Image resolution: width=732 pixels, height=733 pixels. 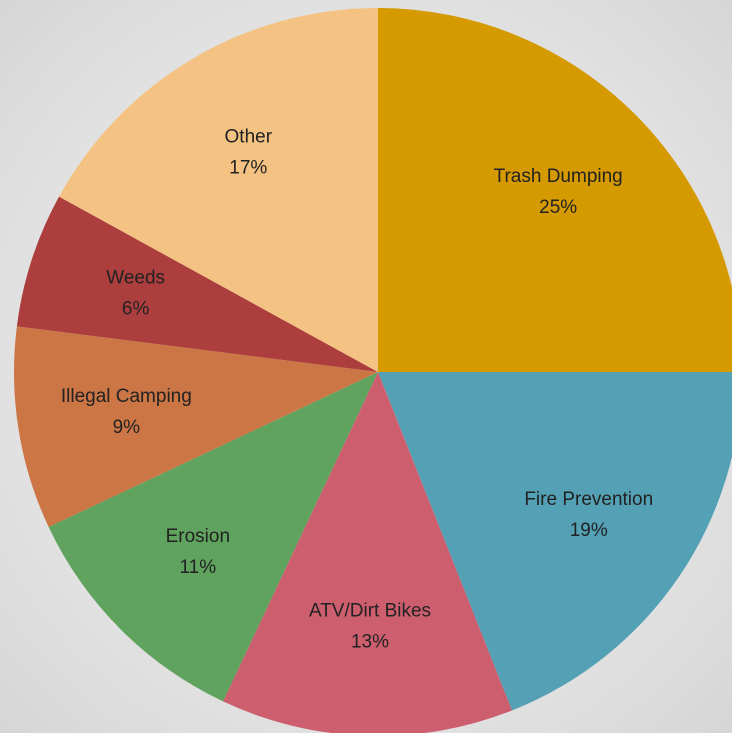 I want to click on slice-label: Illegal Camping, so click(x=126, y=396).